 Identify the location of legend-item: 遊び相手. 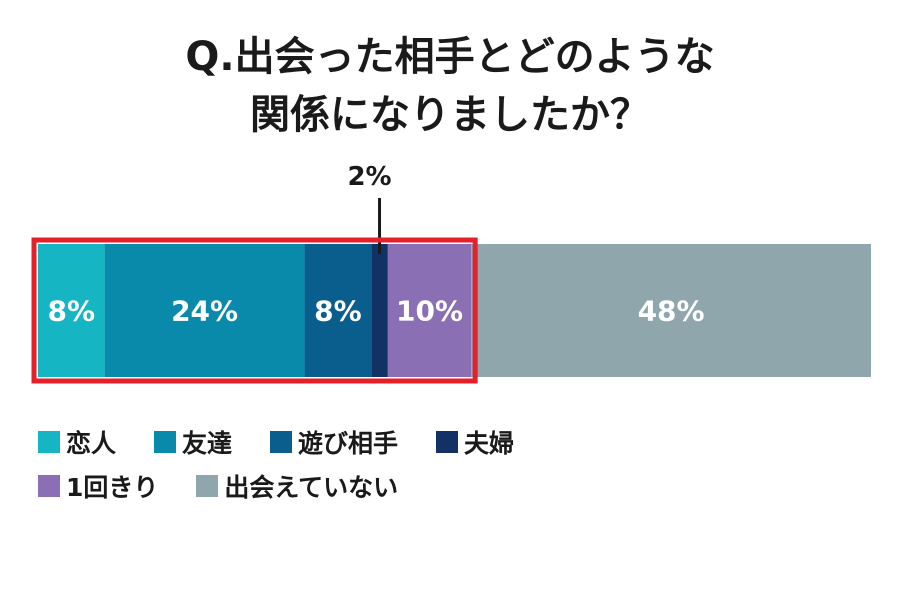
(334, 442).